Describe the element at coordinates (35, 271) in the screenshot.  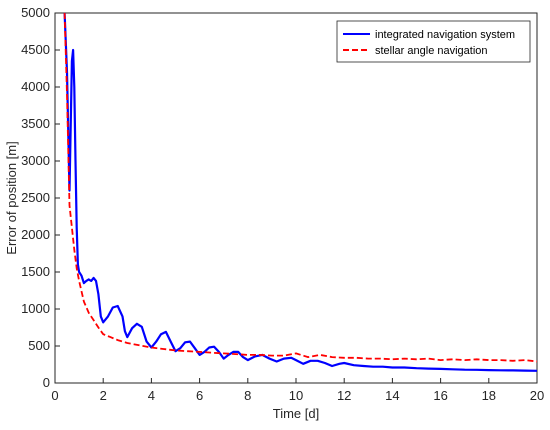
I see `y-tick-label: 1500` at that location.